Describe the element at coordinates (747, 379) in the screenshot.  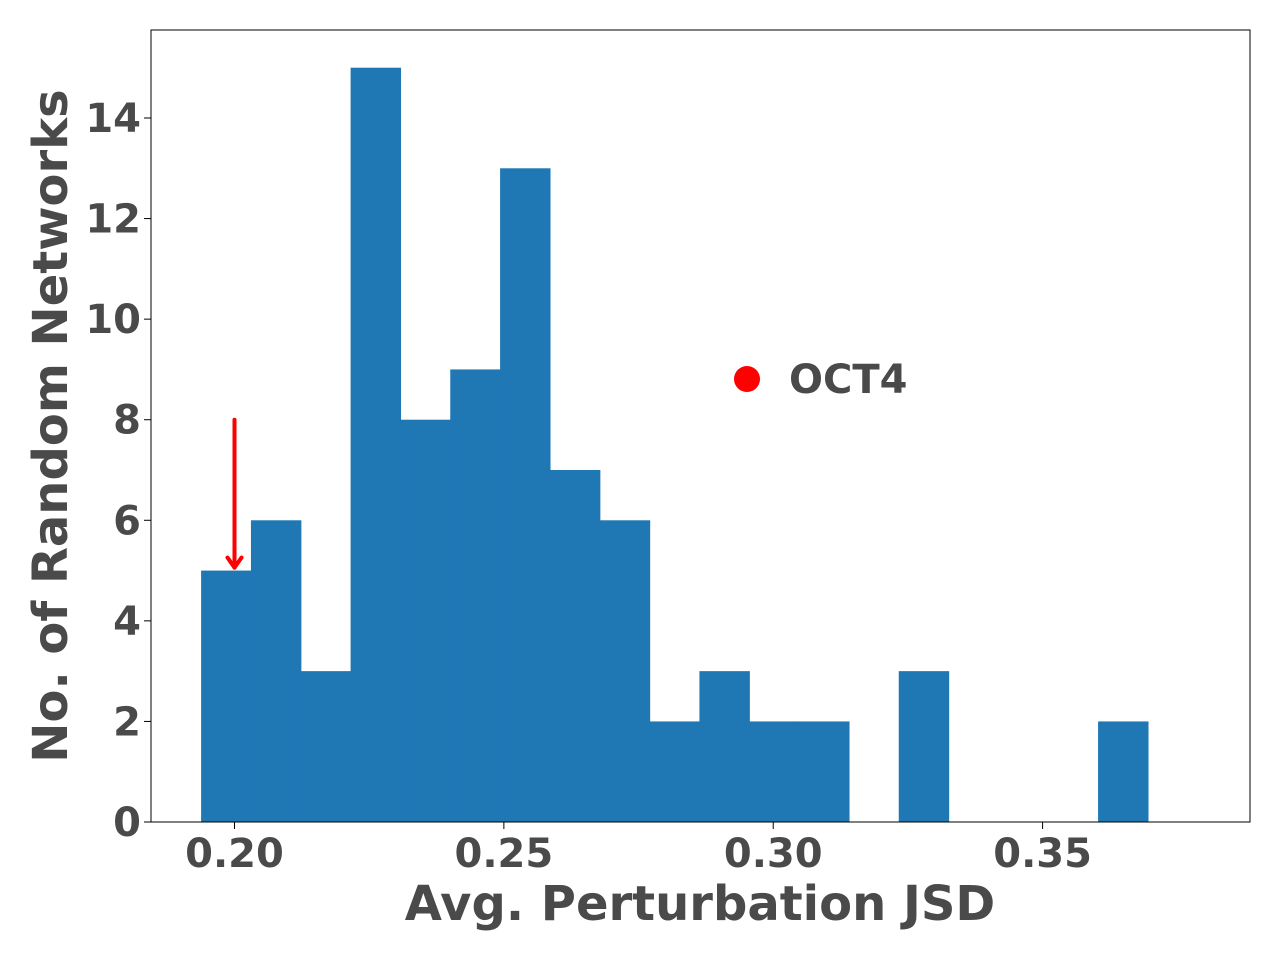
I see `legend-marker-oct4` at that location.